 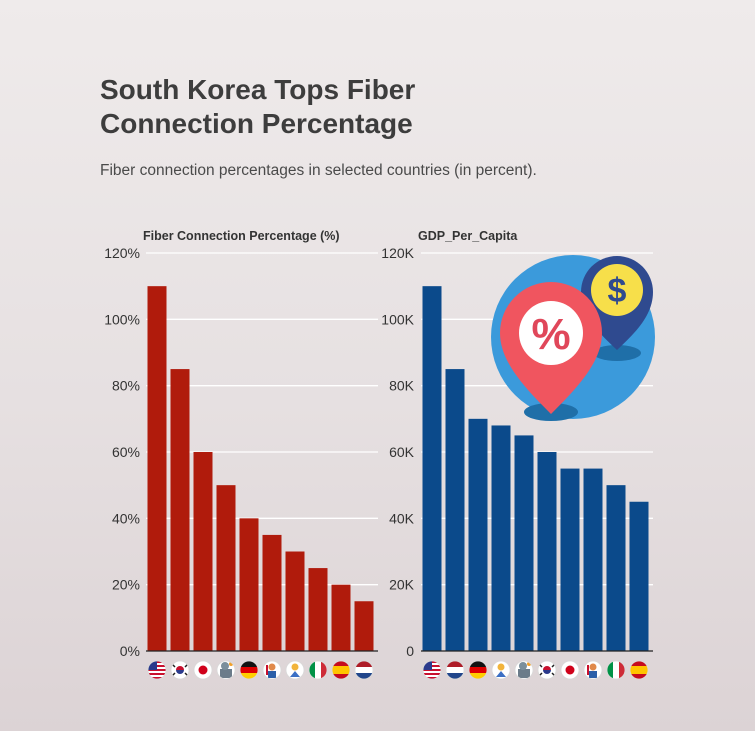 I want to click on percent-symbol: %, so click(x=550, y=334).